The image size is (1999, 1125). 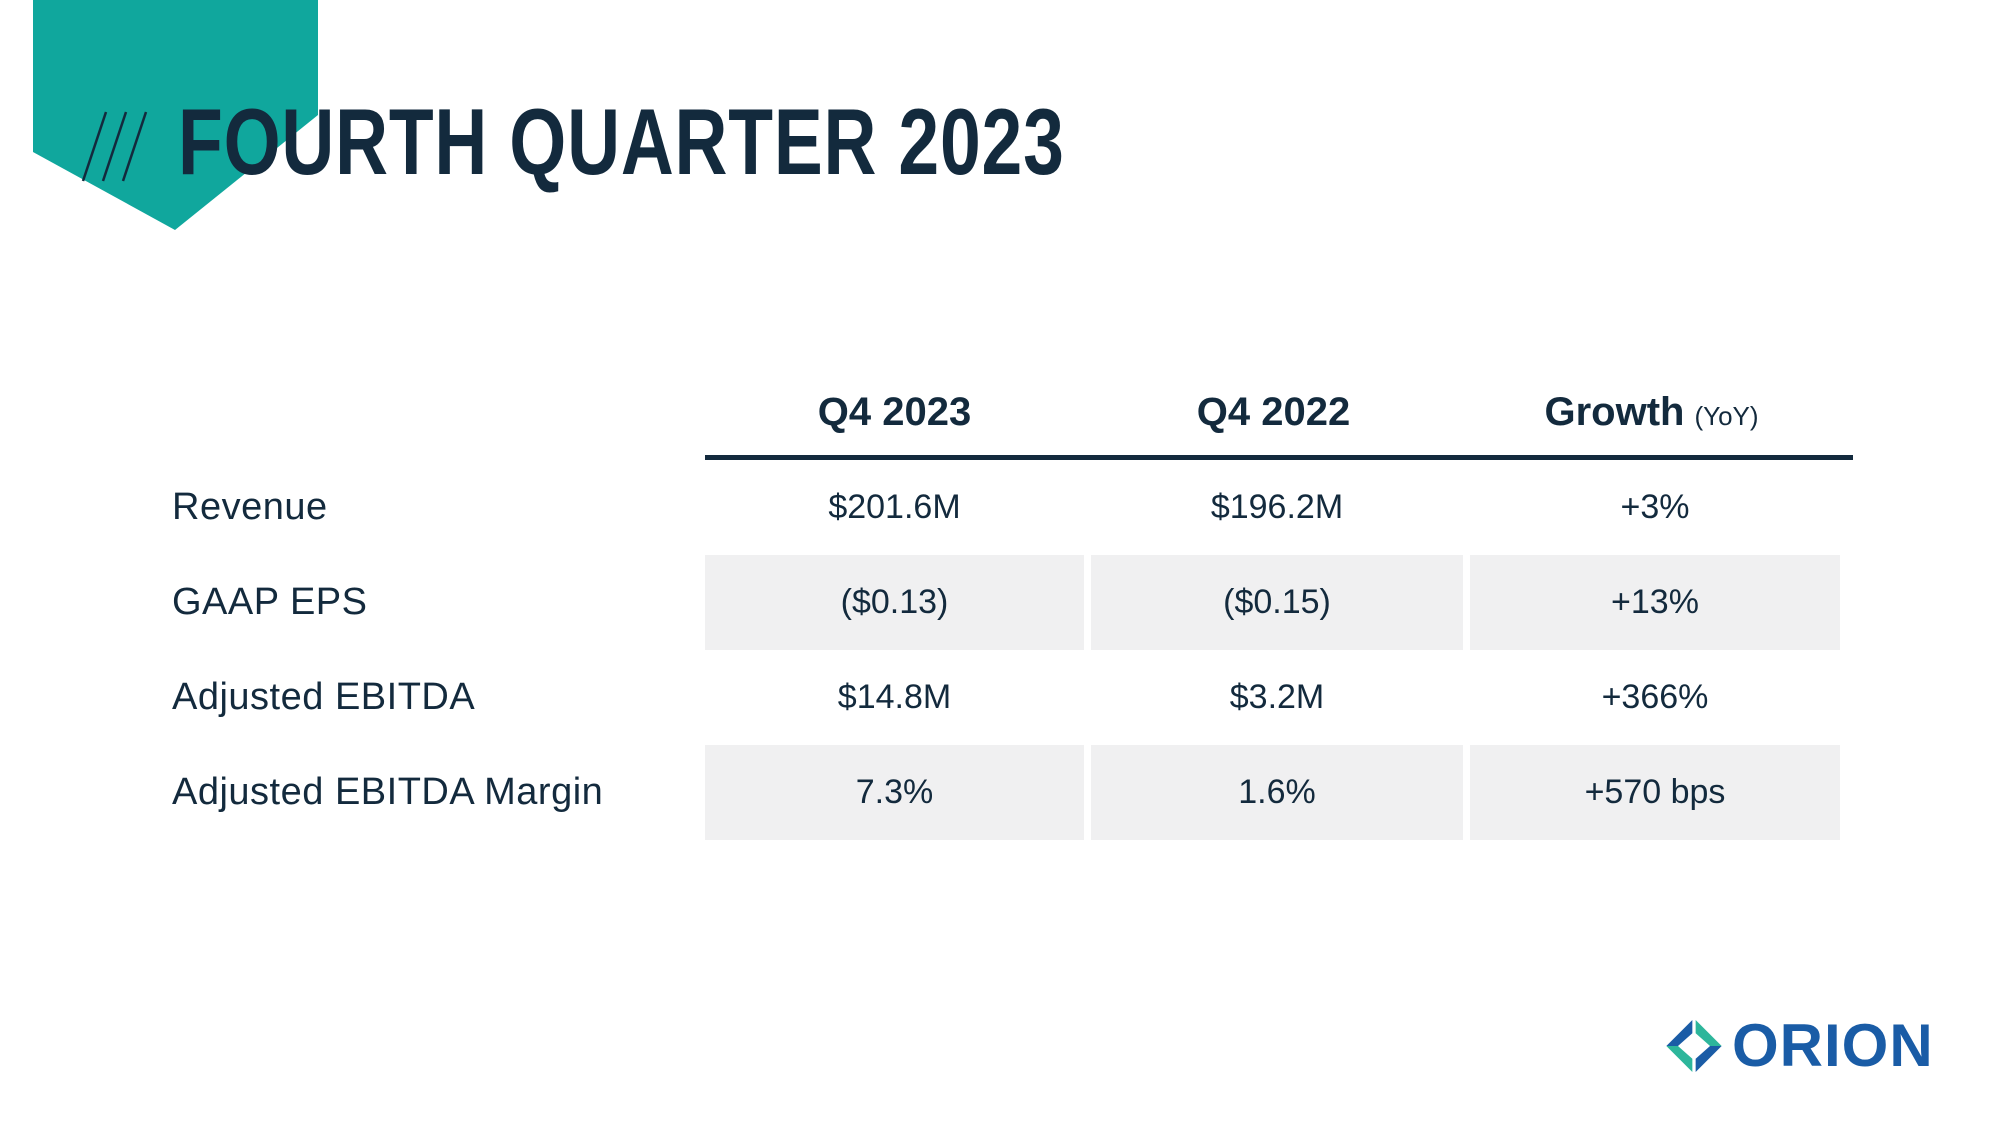 I want to click on col-header-empty, so click(x=438, y=420).